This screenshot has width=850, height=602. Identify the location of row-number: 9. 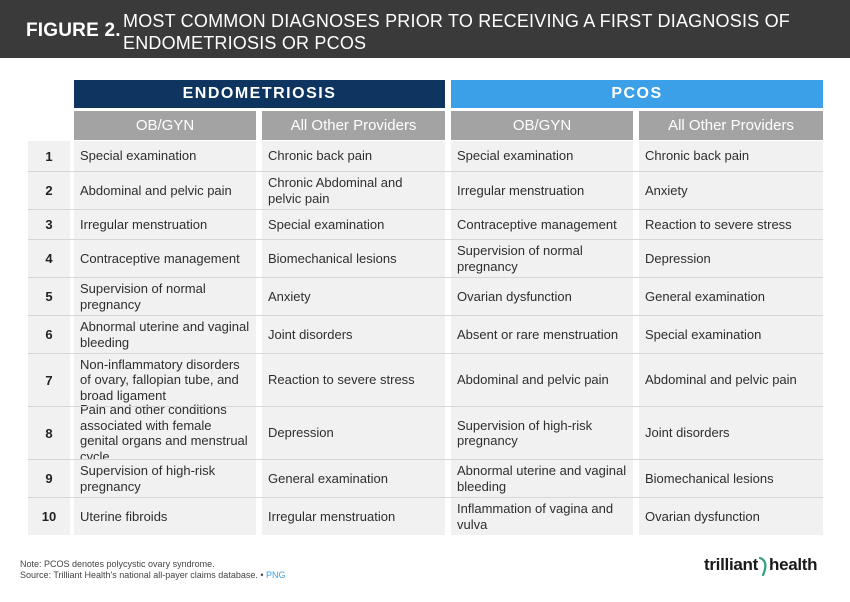
(49, 478).